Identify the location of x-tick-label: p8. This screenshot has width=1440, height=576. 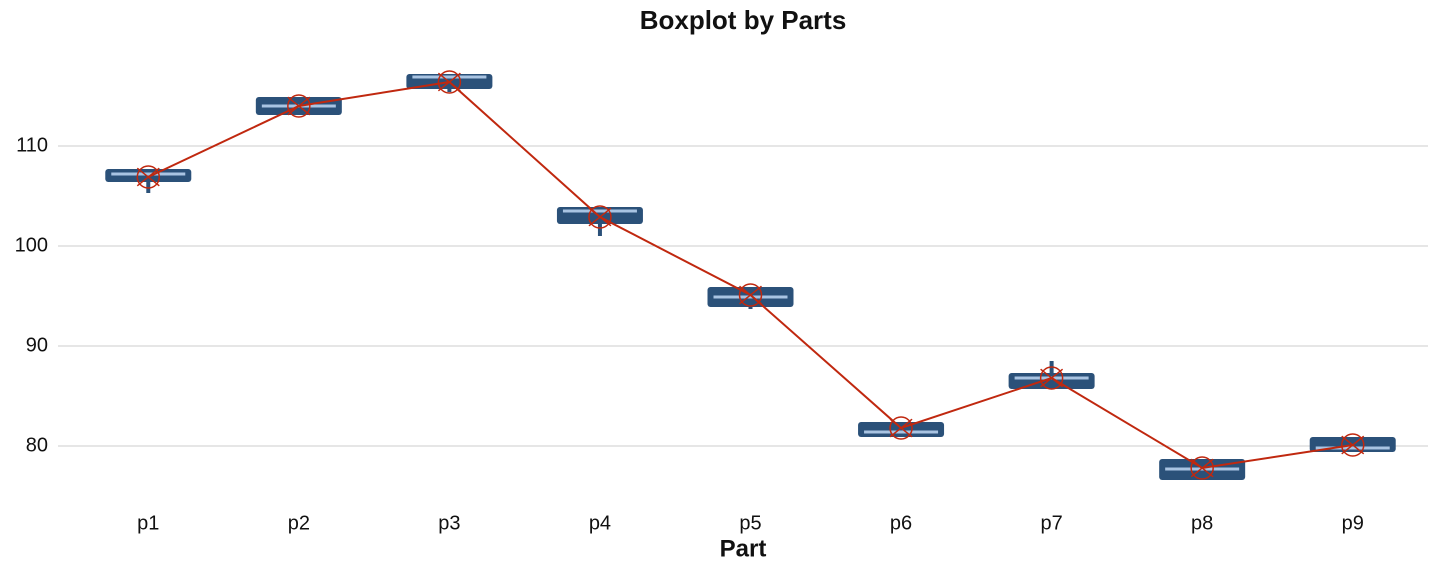
(1202, 523).